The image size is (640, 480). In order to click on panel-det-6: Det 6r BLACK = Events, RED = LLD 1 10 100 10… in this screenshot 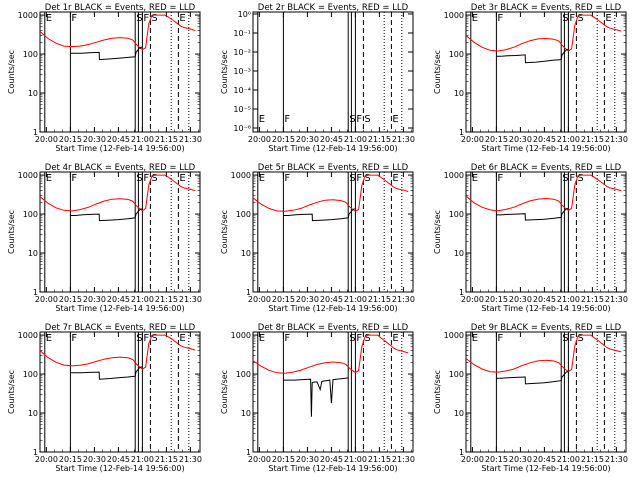, I will do `click(530, 238)`.